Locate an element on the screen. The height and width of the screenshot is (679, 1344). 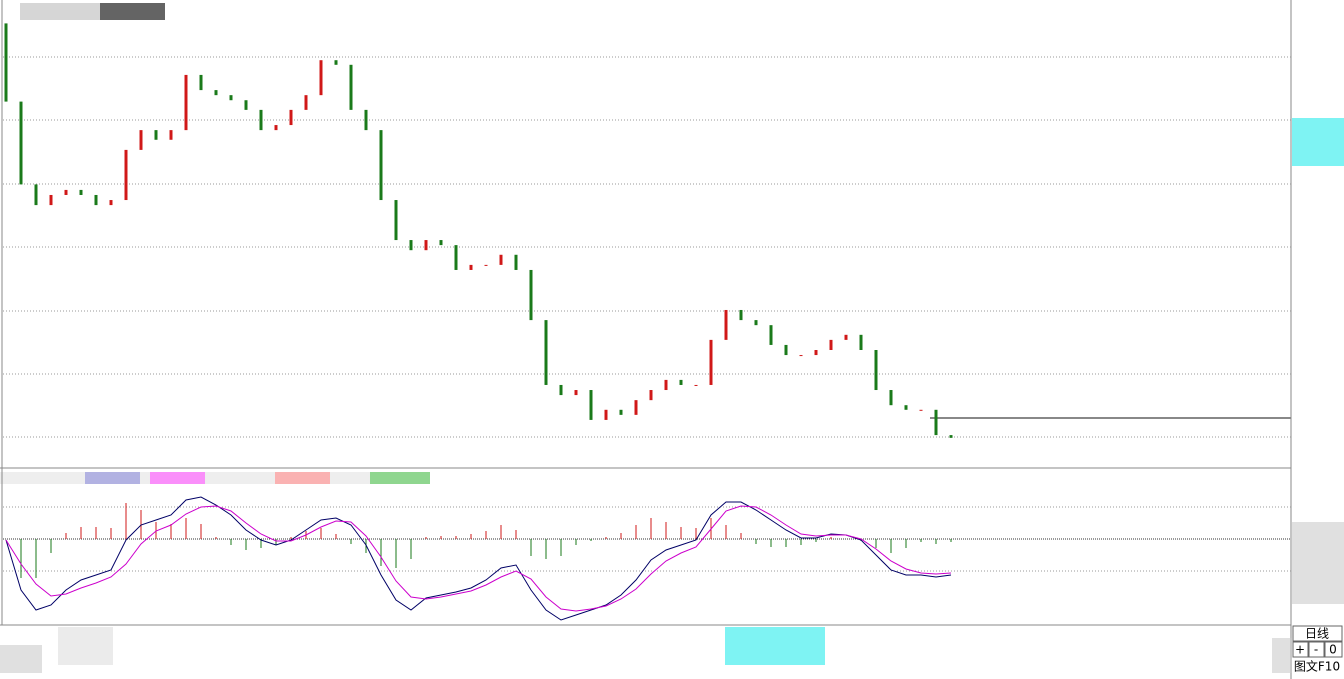
macd-line is located at coordinates (478, 558).